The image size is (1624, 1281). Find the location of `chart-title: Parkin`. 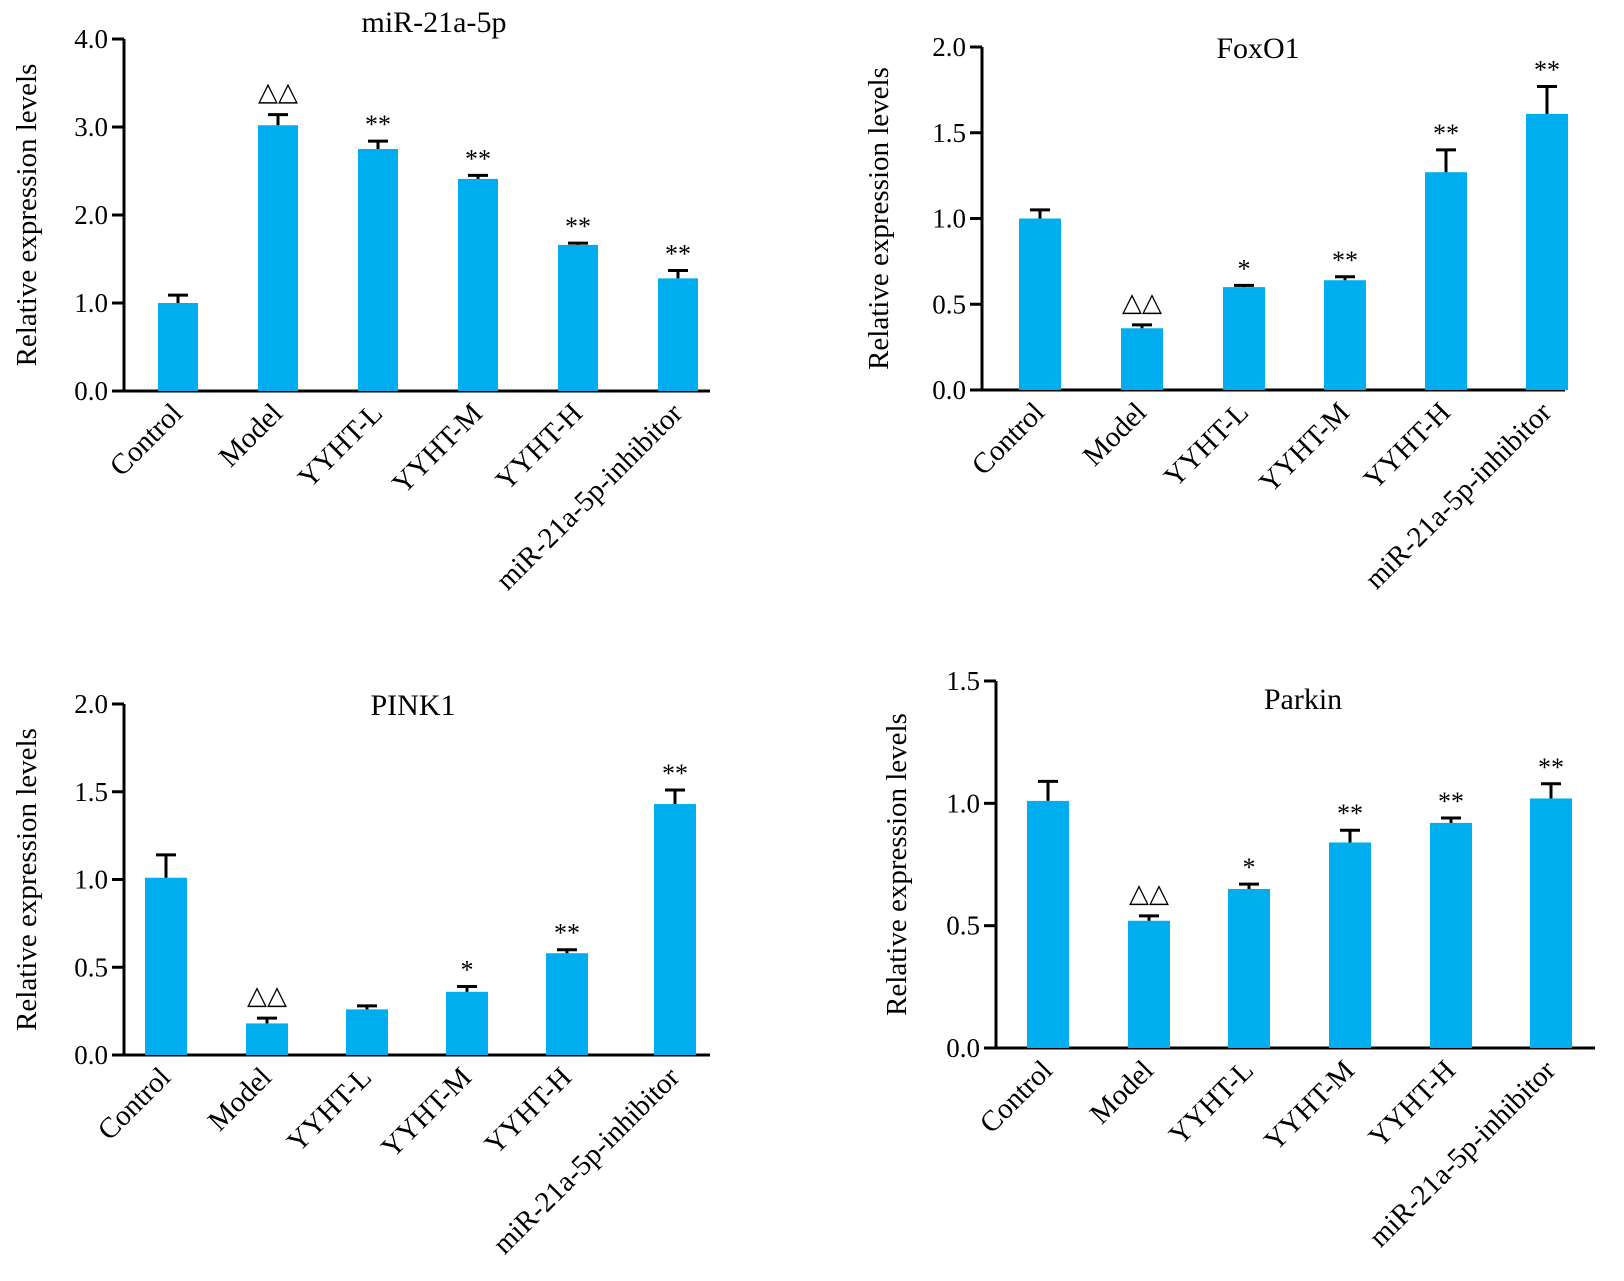

chart-title: Parkin is located at coordinates (1303, 699).